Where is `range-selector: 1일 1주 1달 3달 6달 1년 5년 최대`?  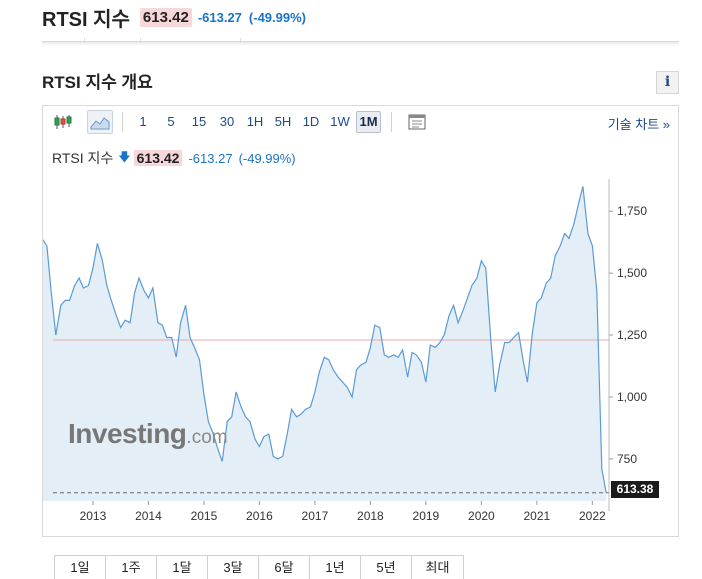 range-selector: 1일 1주 1달 3달 6달 1년 5년 최대 is located at coordinates (259, 567).